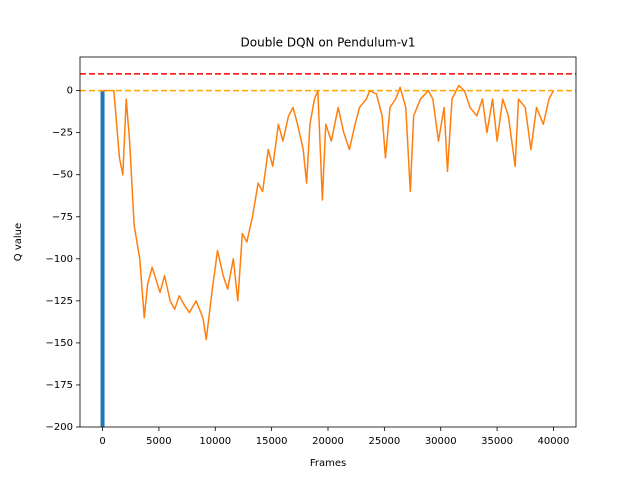 Image resolution: width=640 pixels, height=480 pixels. What do you see at coordinates (554, 441) in the screenshot?
I see `x-tick-label: 40000` at bounding box center [554, 441].